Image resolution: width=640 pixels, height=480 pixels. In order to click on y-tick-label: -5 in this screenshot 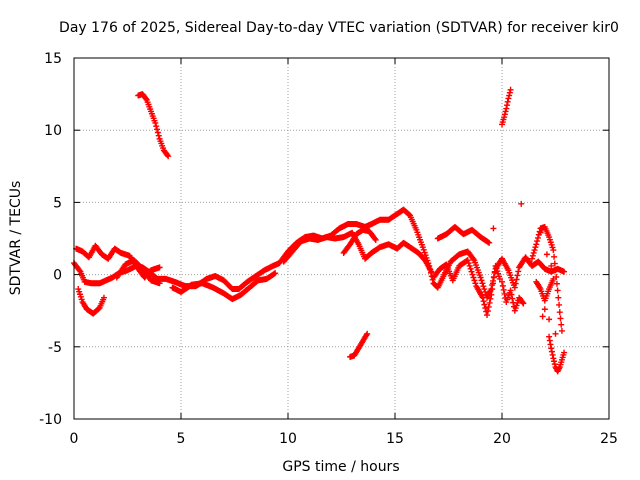, I will do `click(55, 348)`.